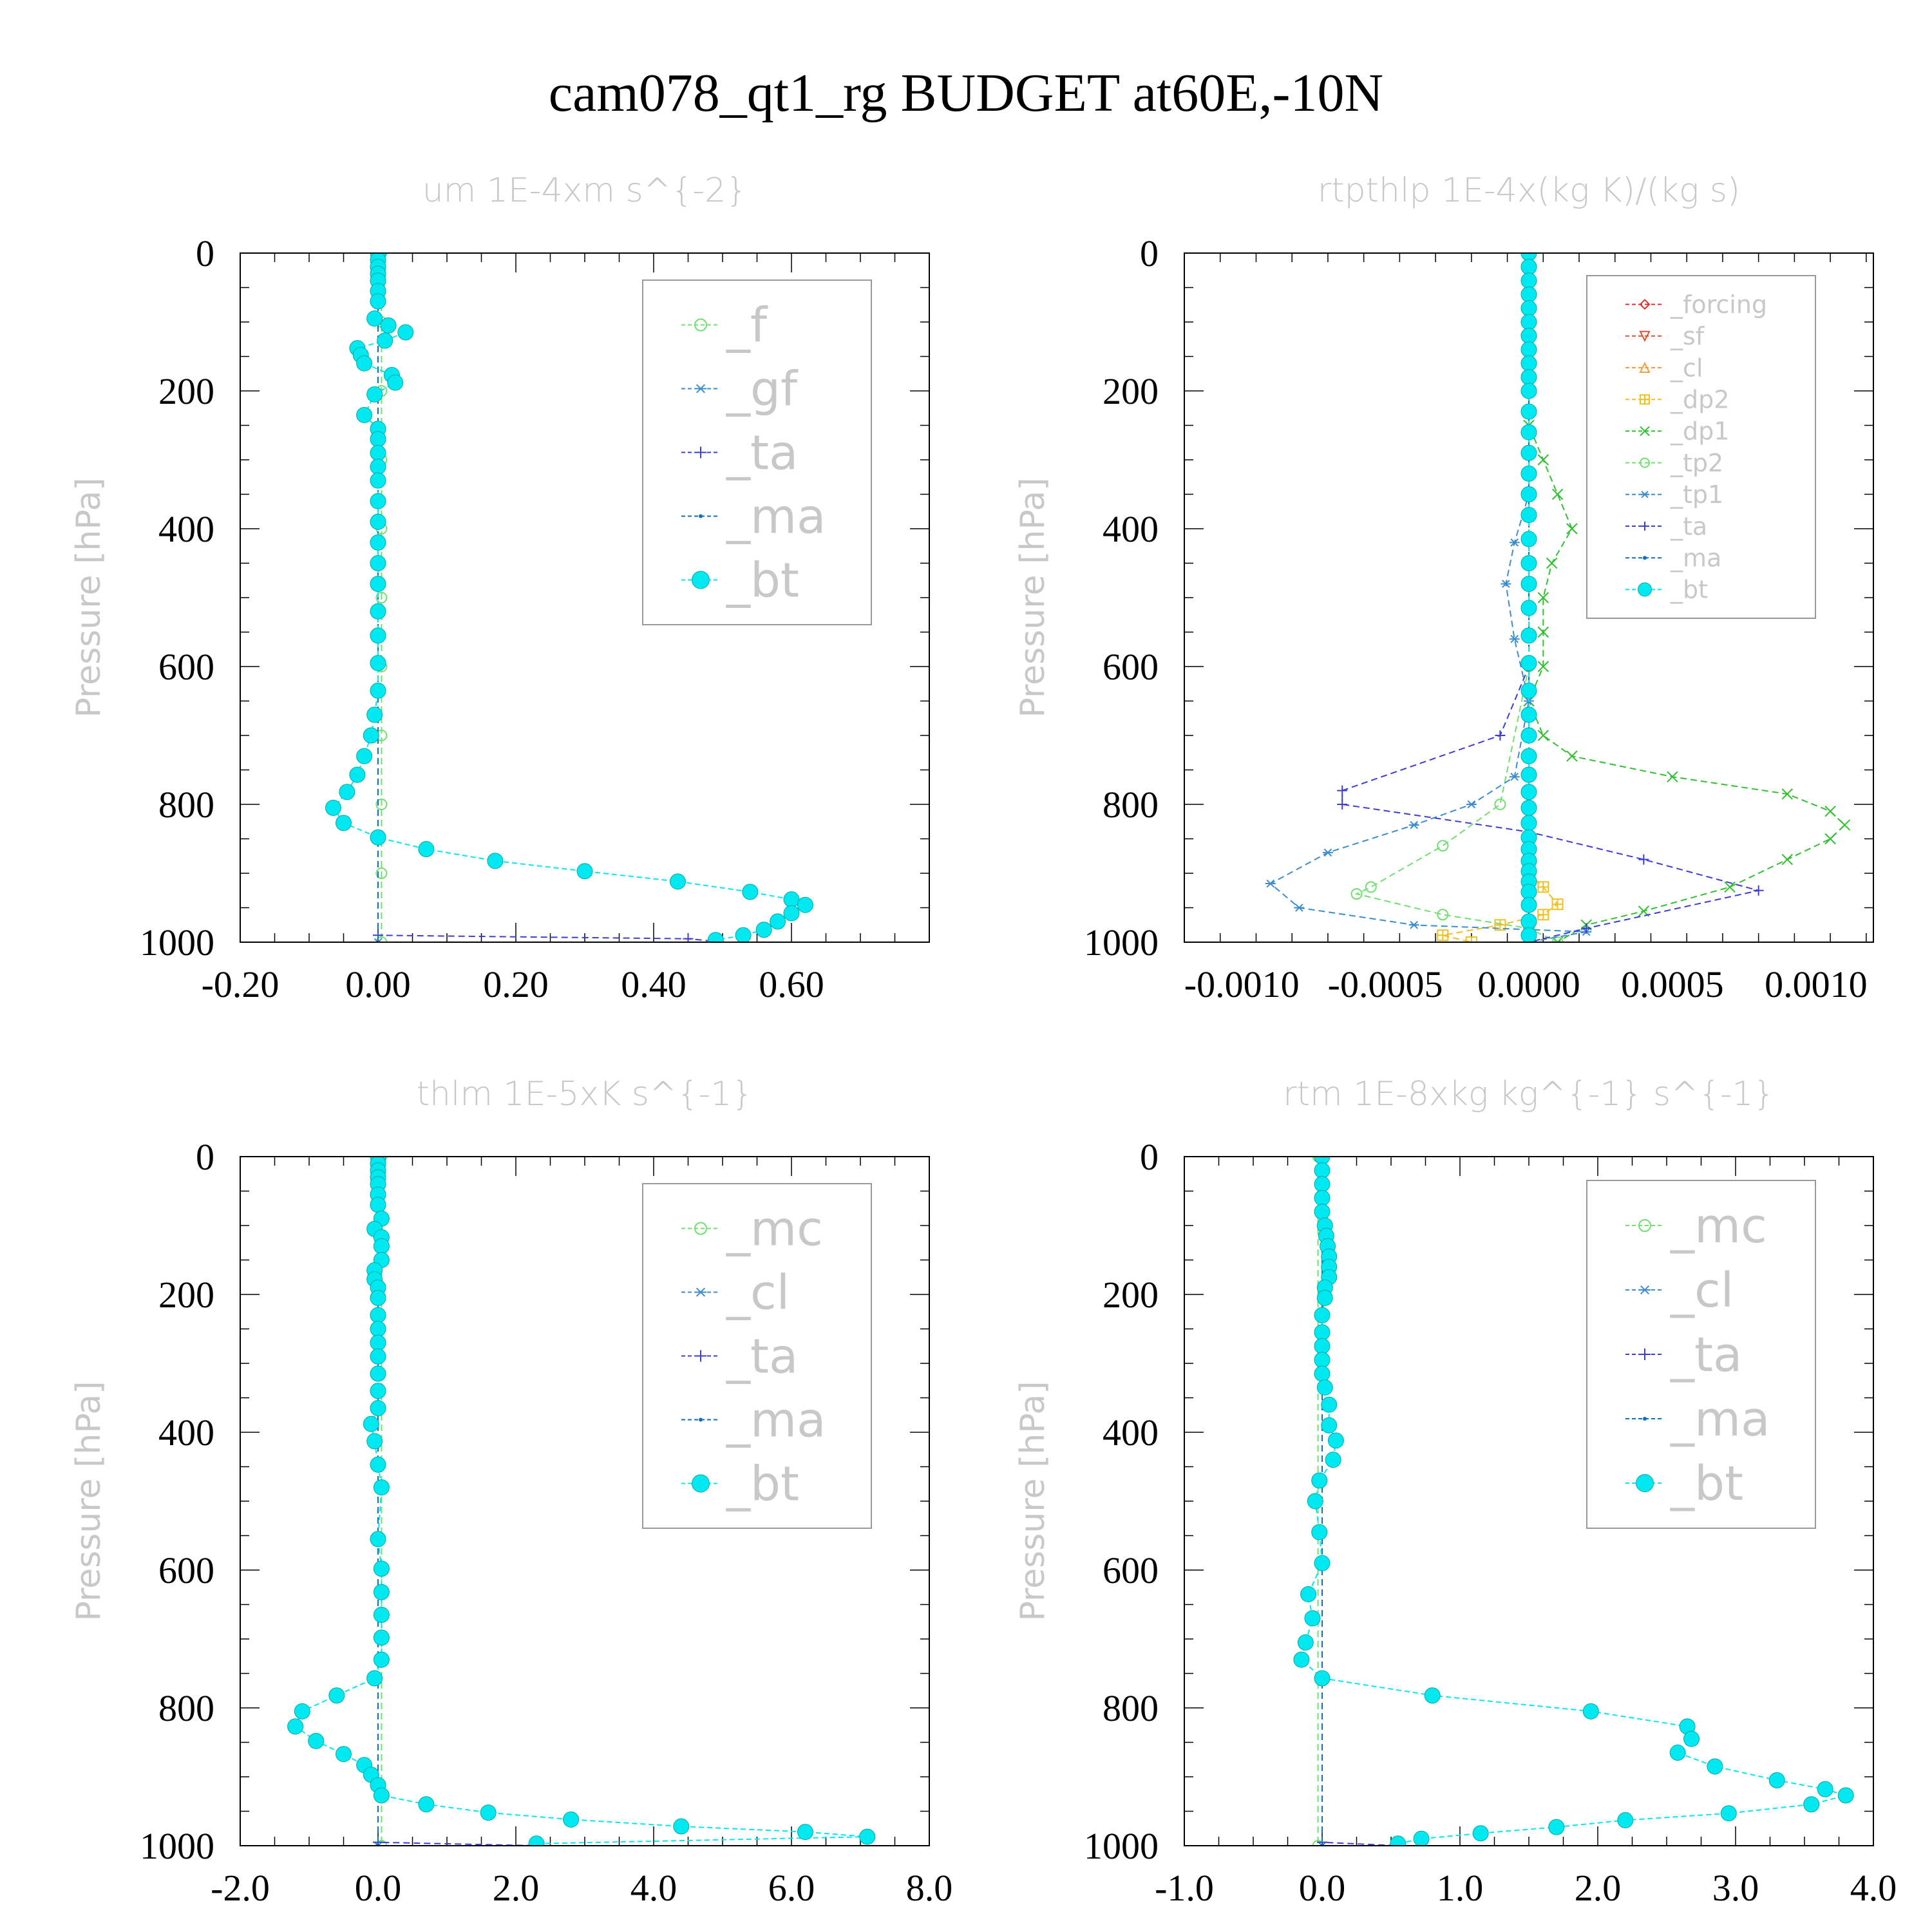  I want to click on y-tick-label: 400, so click(186, 1433).